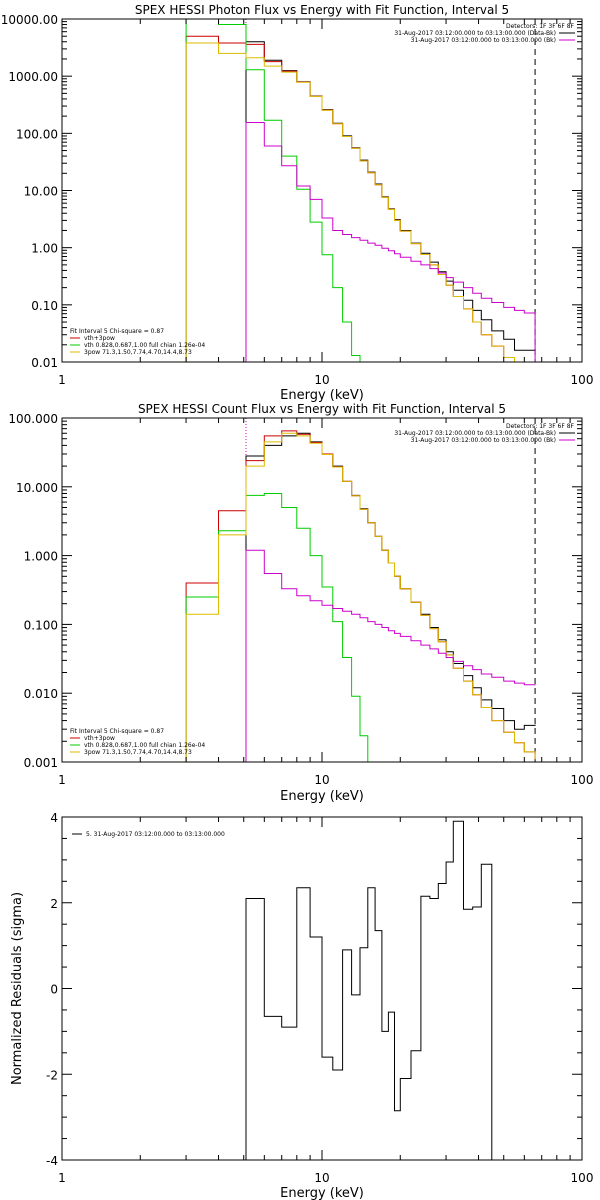 The image size is (600, 1200). I want to click on series-residuals, so click(369, 990).